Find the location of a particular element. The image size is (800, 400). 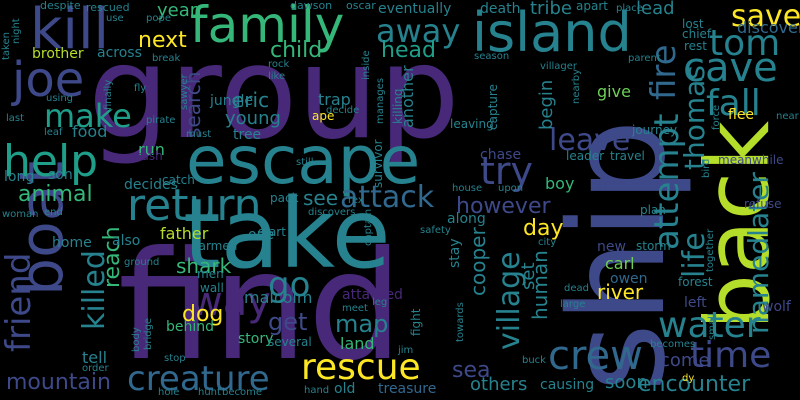

word-like: like is located at coordinates (277, 76).